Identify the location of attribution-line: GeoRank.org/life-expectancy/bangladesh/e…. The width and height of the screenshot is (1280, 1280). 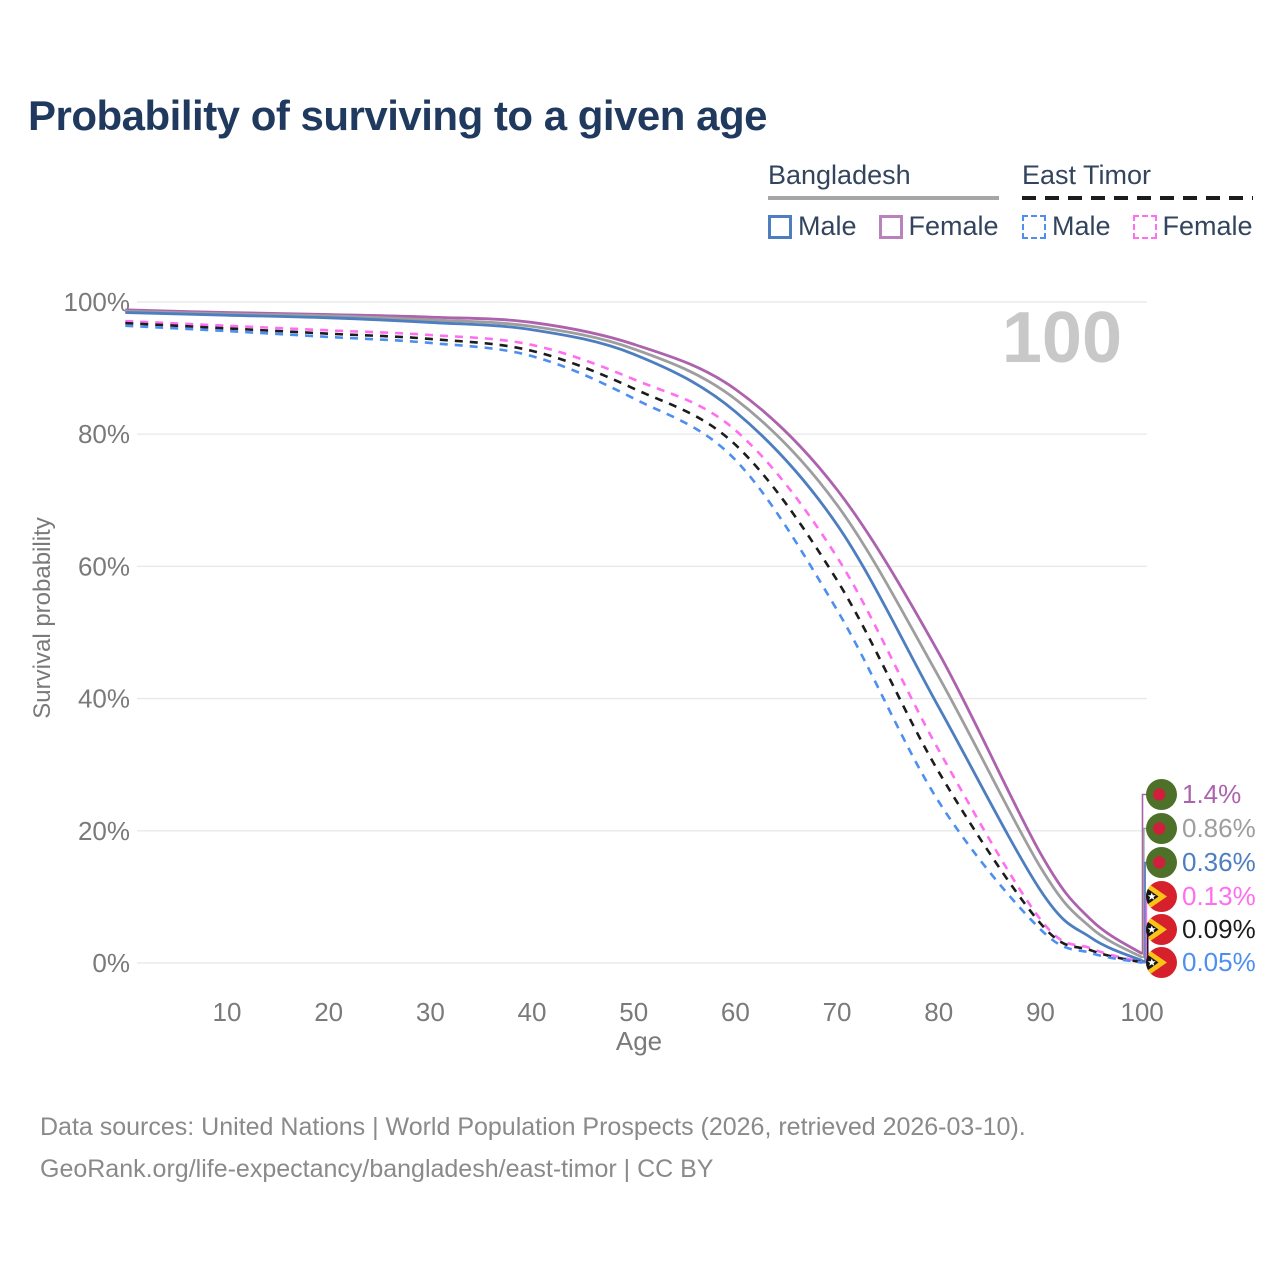
(377, 1169).